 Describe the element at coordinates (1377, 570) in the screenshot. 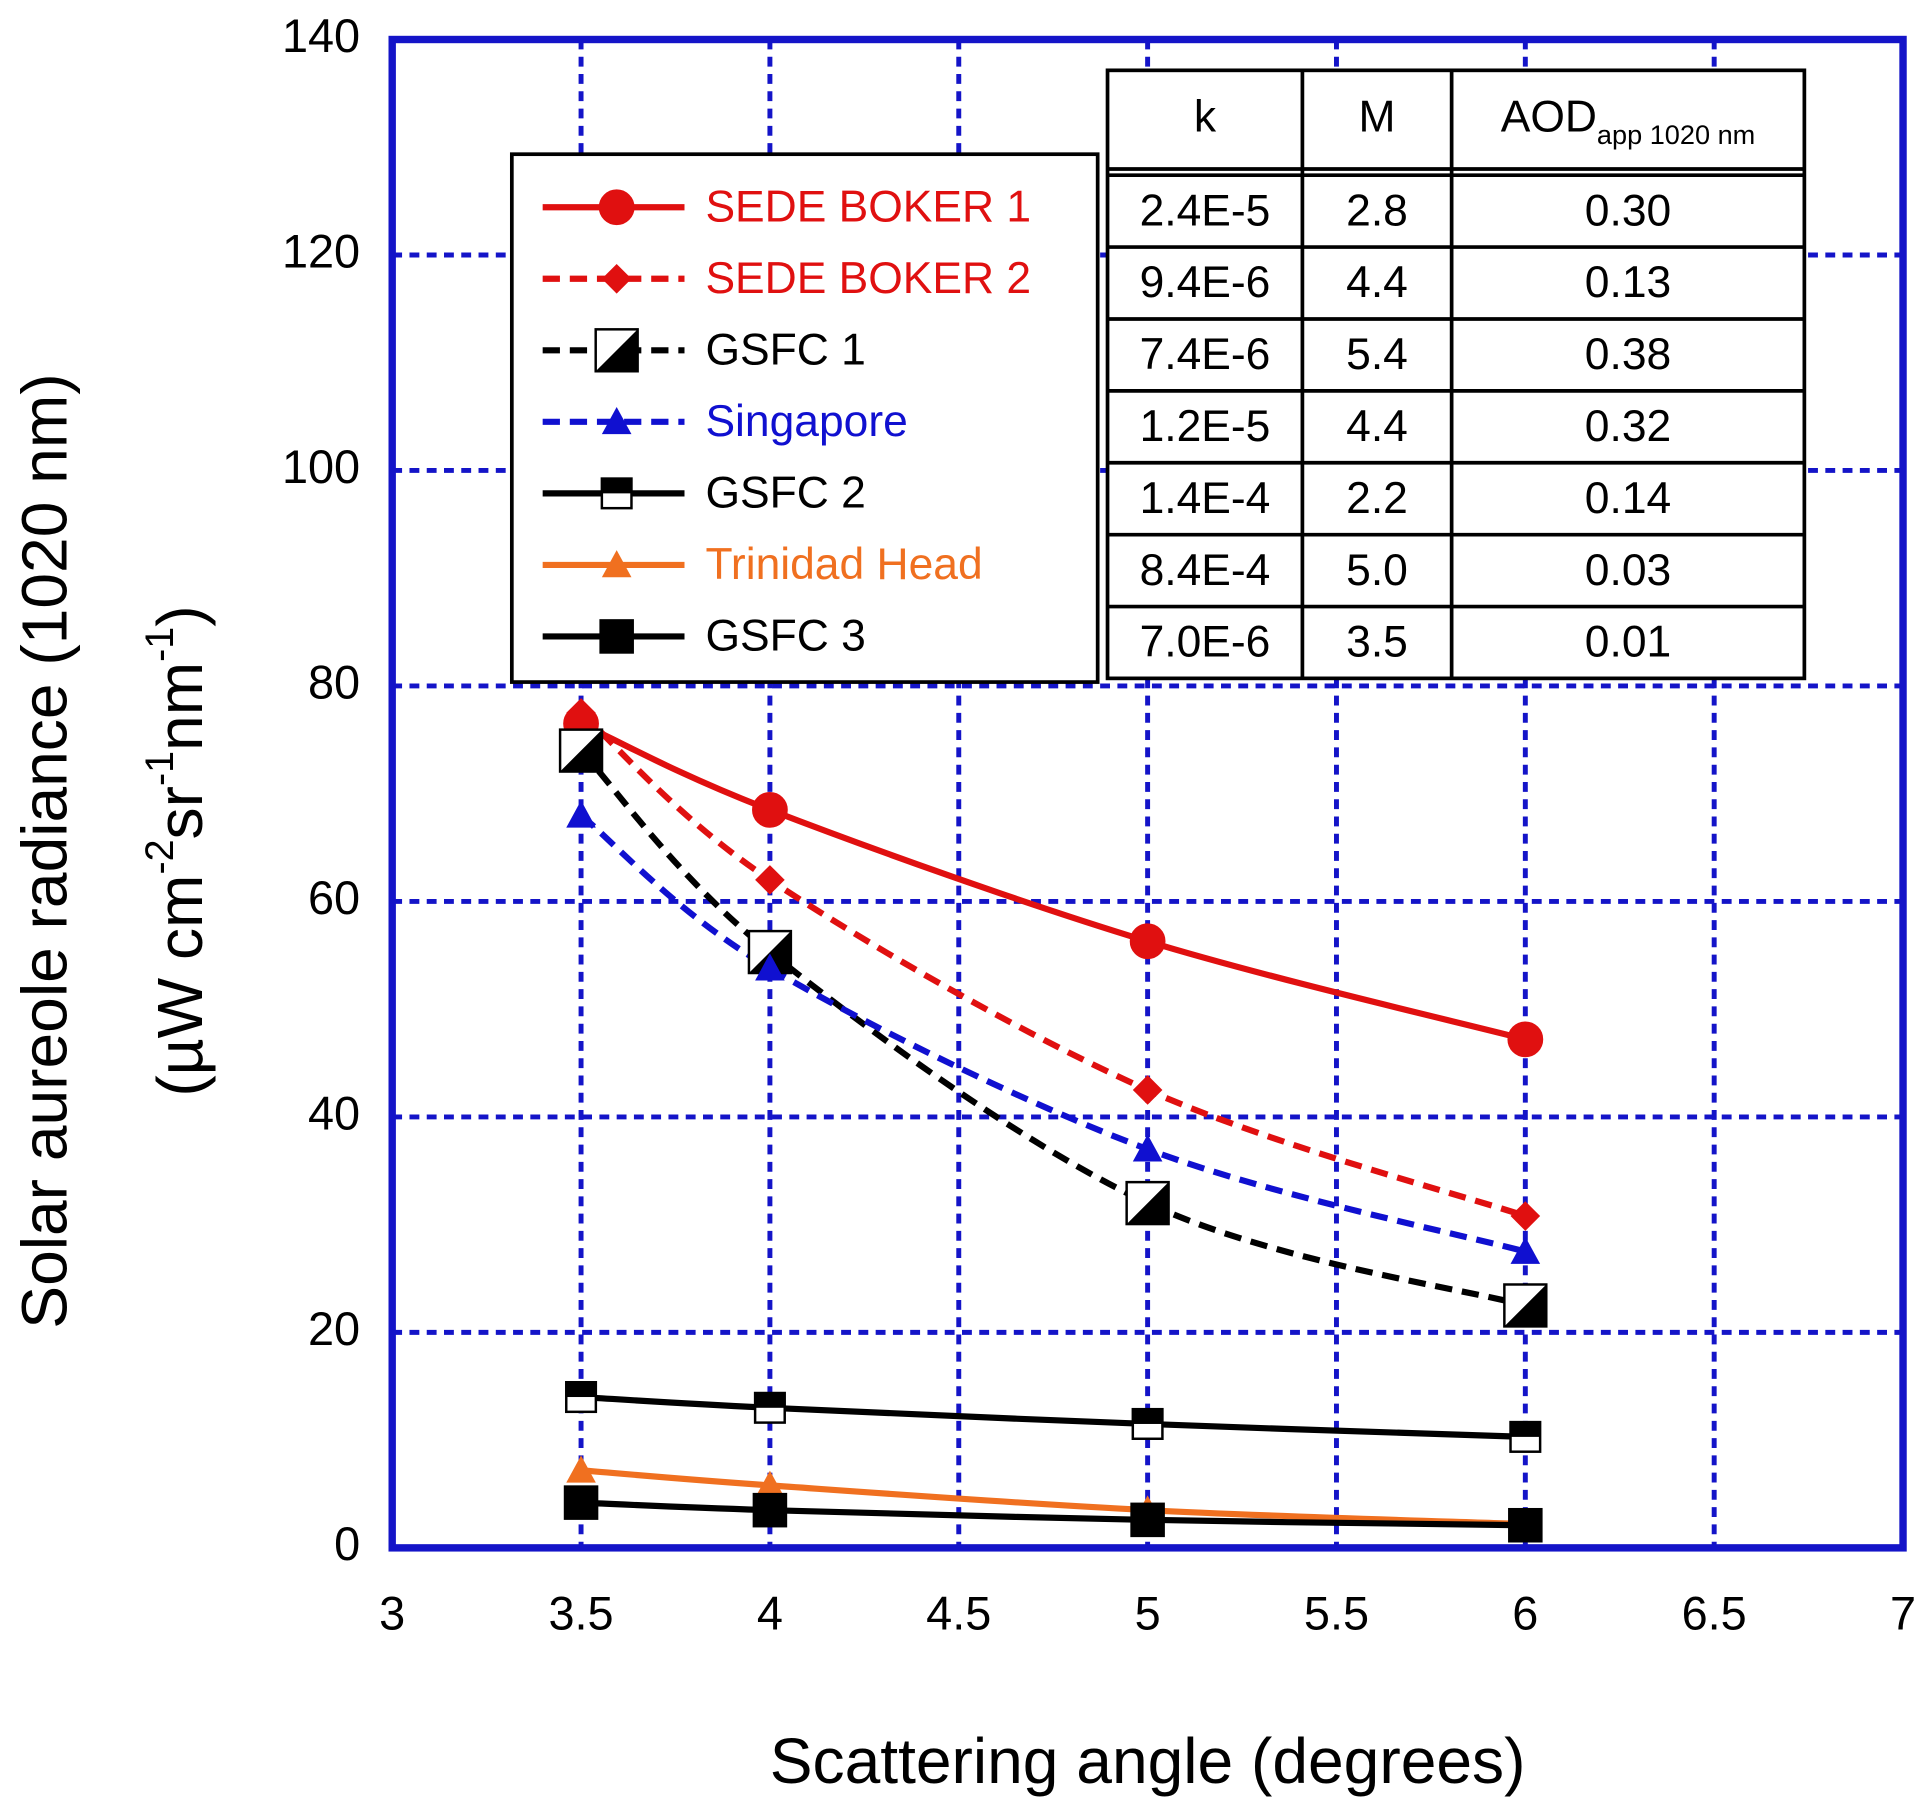

I see `table-cell: 5.0` at that location.